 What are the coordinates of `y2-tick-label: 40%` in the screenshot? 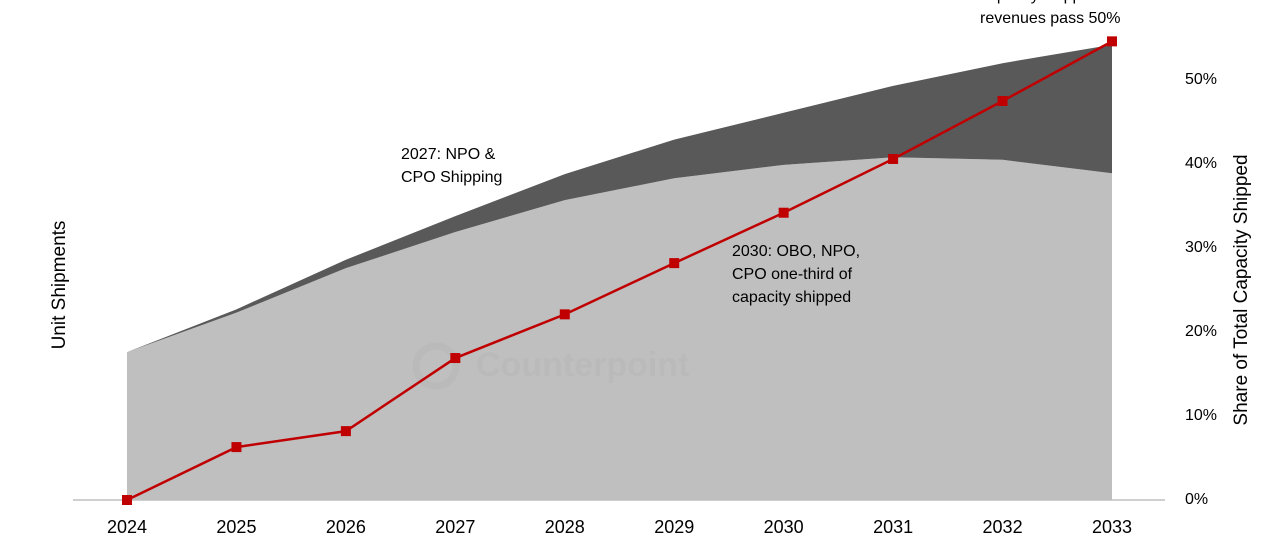 It's located at (1201, 163).